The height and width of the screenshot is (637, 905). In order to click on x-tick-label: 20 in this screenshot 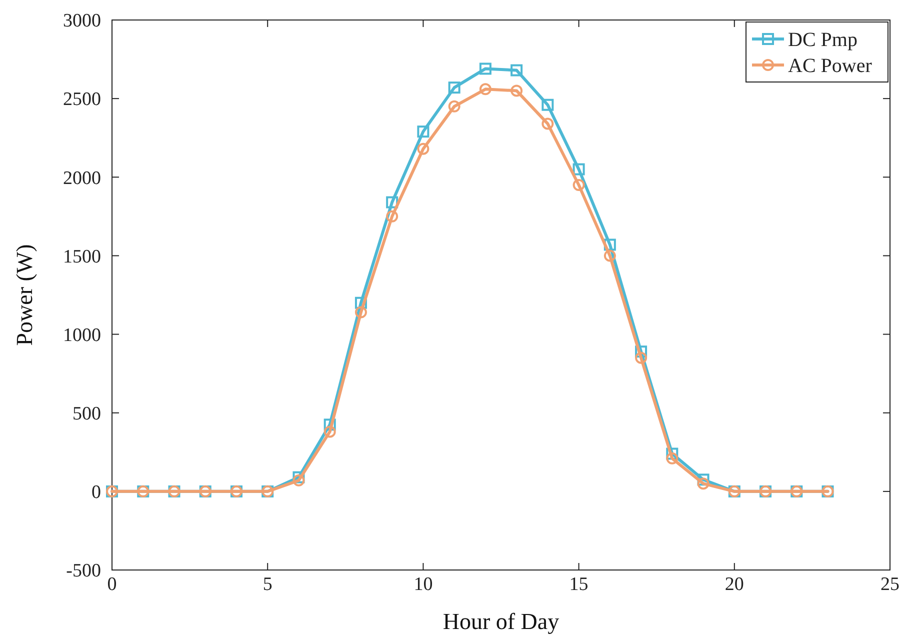, I will do `click(734, 584)`.